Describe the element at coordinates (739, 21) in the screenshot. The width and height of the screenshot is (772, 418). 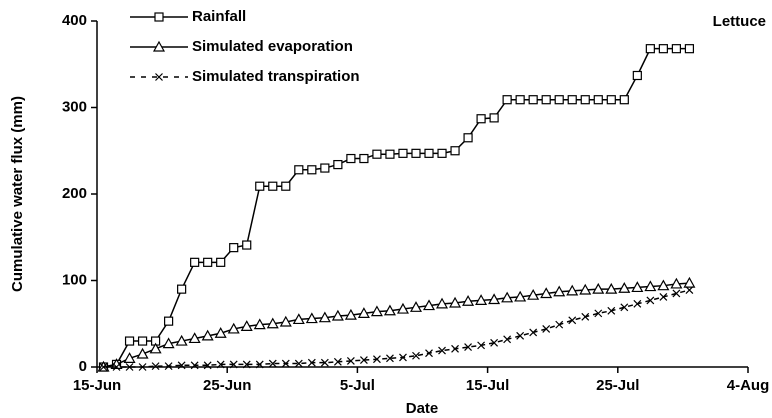
I see `annotation: Lettuce` at that location.